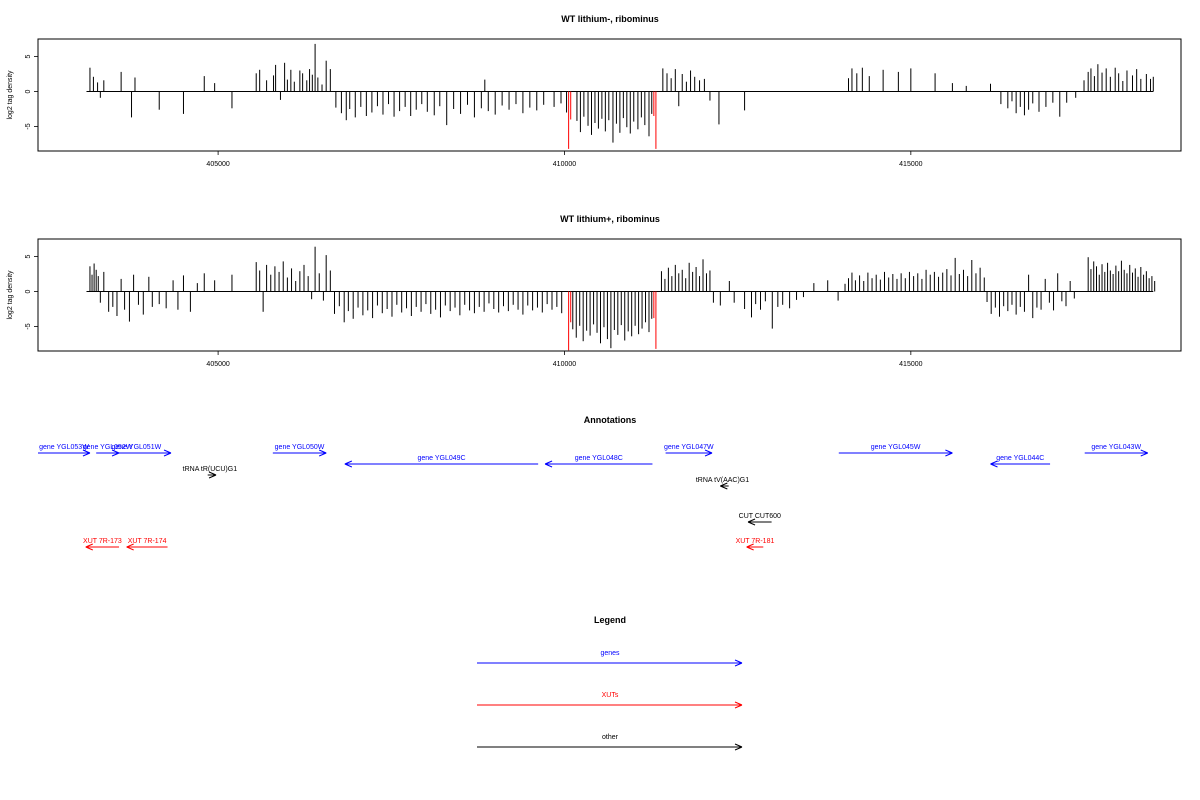 This screenshot has width=1200, height=800. Describe the element at coordinates (610, 420) in the screenshot. I see `annotations-title: Annotations` at that location.